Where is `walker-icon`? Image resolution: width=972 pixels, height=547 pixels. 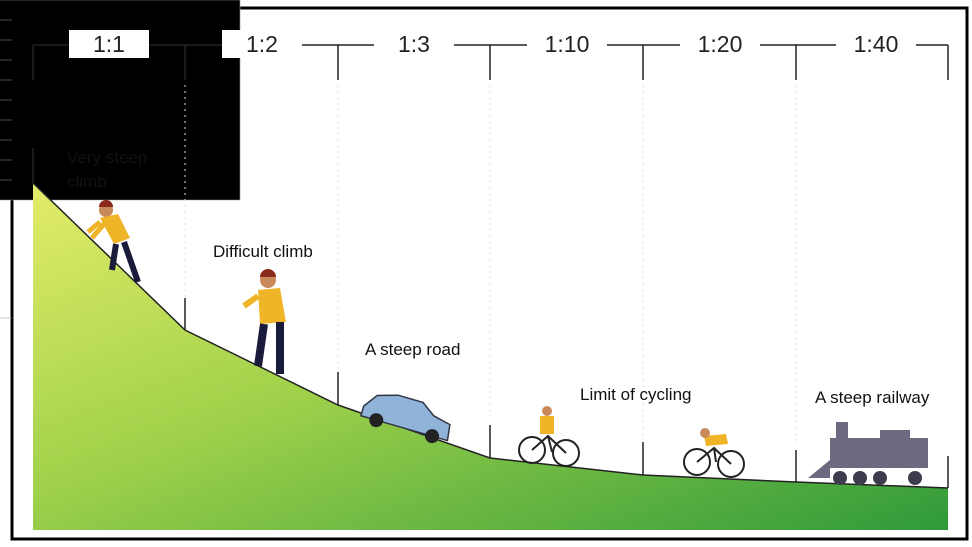 walker-icon is located at coordinates (264, 321).